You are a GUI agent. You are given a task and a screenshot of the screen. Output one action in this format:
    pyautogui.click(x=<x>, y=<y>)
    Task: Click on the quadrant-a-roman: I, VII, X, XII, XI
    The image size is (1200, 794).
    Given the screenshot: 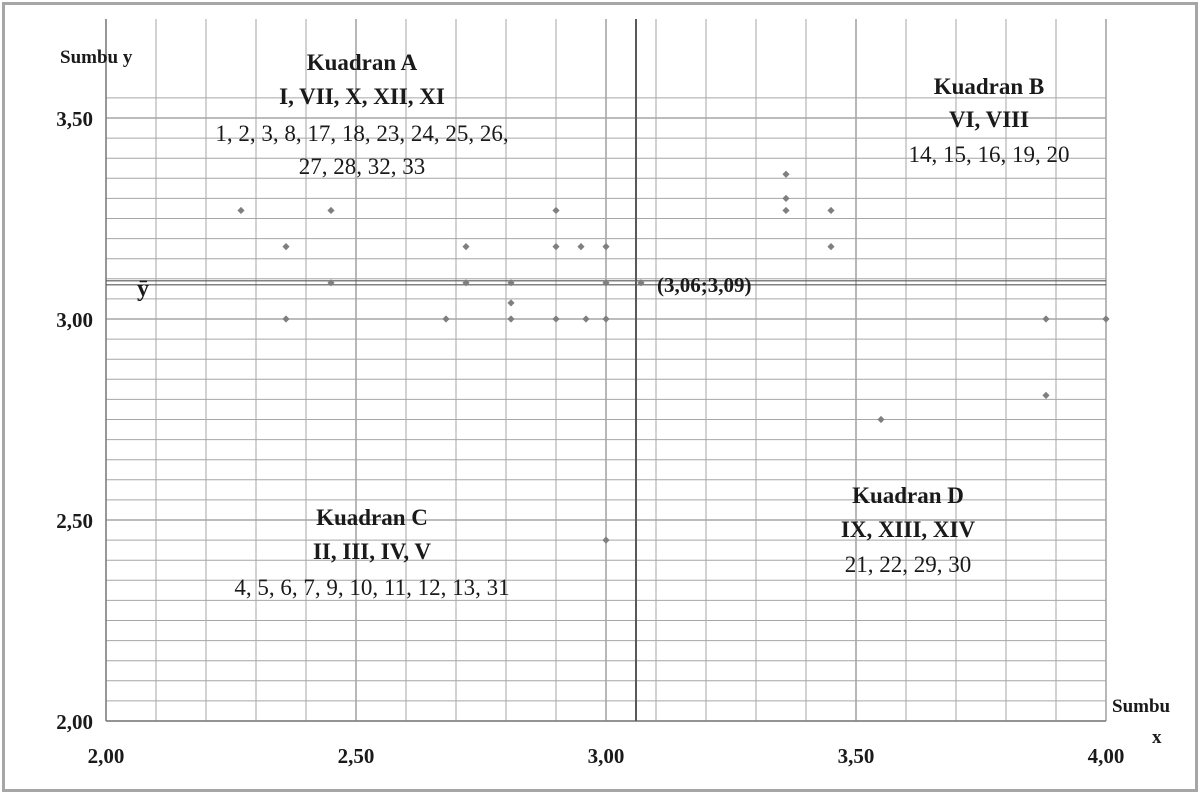 What is the action you would take?
    pyautogui.click(x=362, y=96)
    